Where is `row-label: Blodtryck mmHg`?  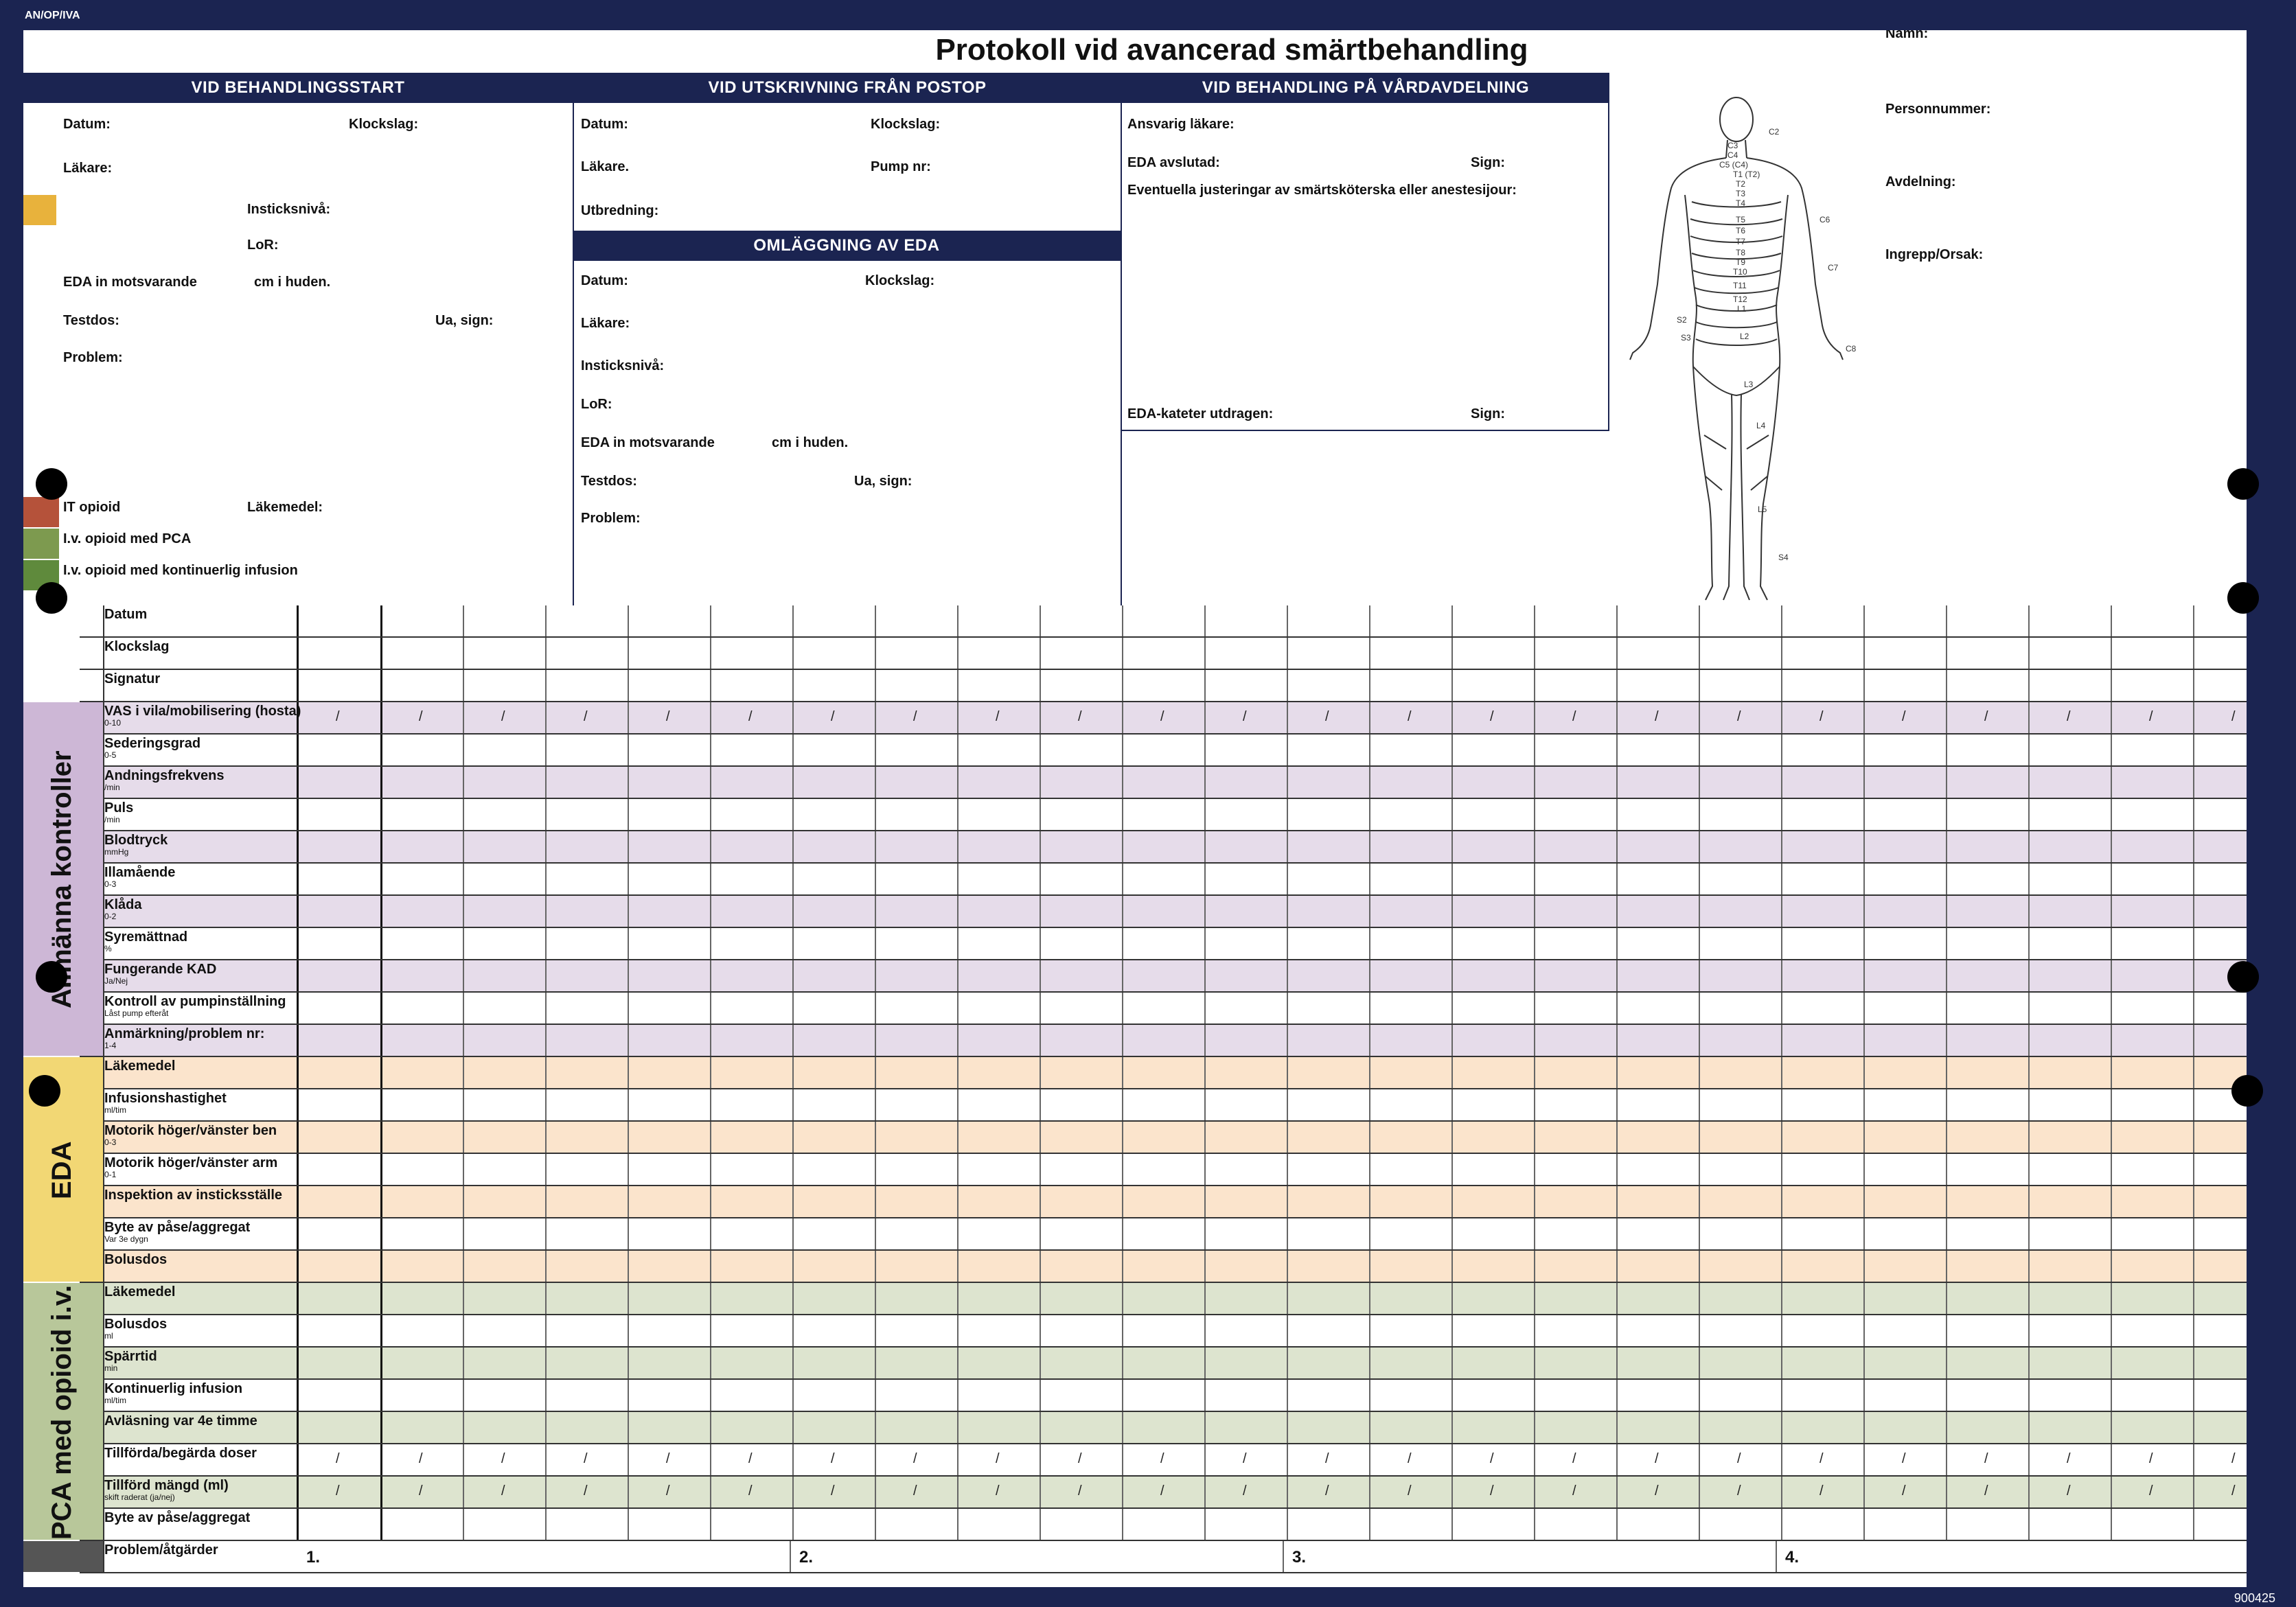
row-label: Blodtryck mmHg is located at coordinates (136, 845).